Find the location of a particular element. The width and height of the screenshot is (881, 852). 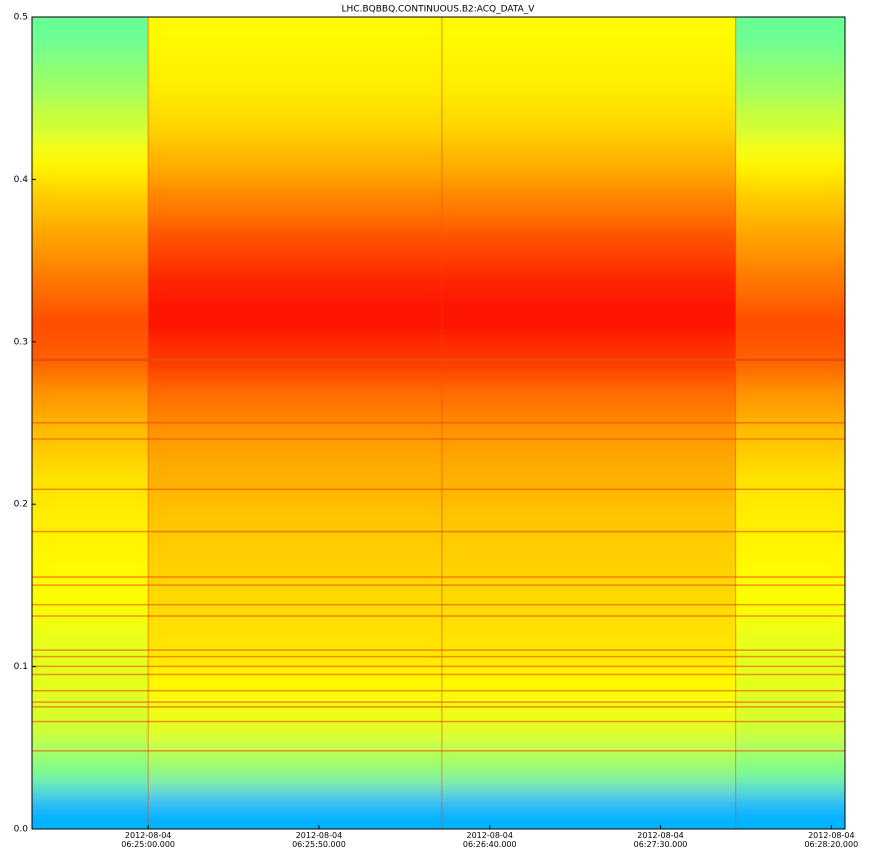

y-tick-label: 0.5 is located at coordinates (21, 18).